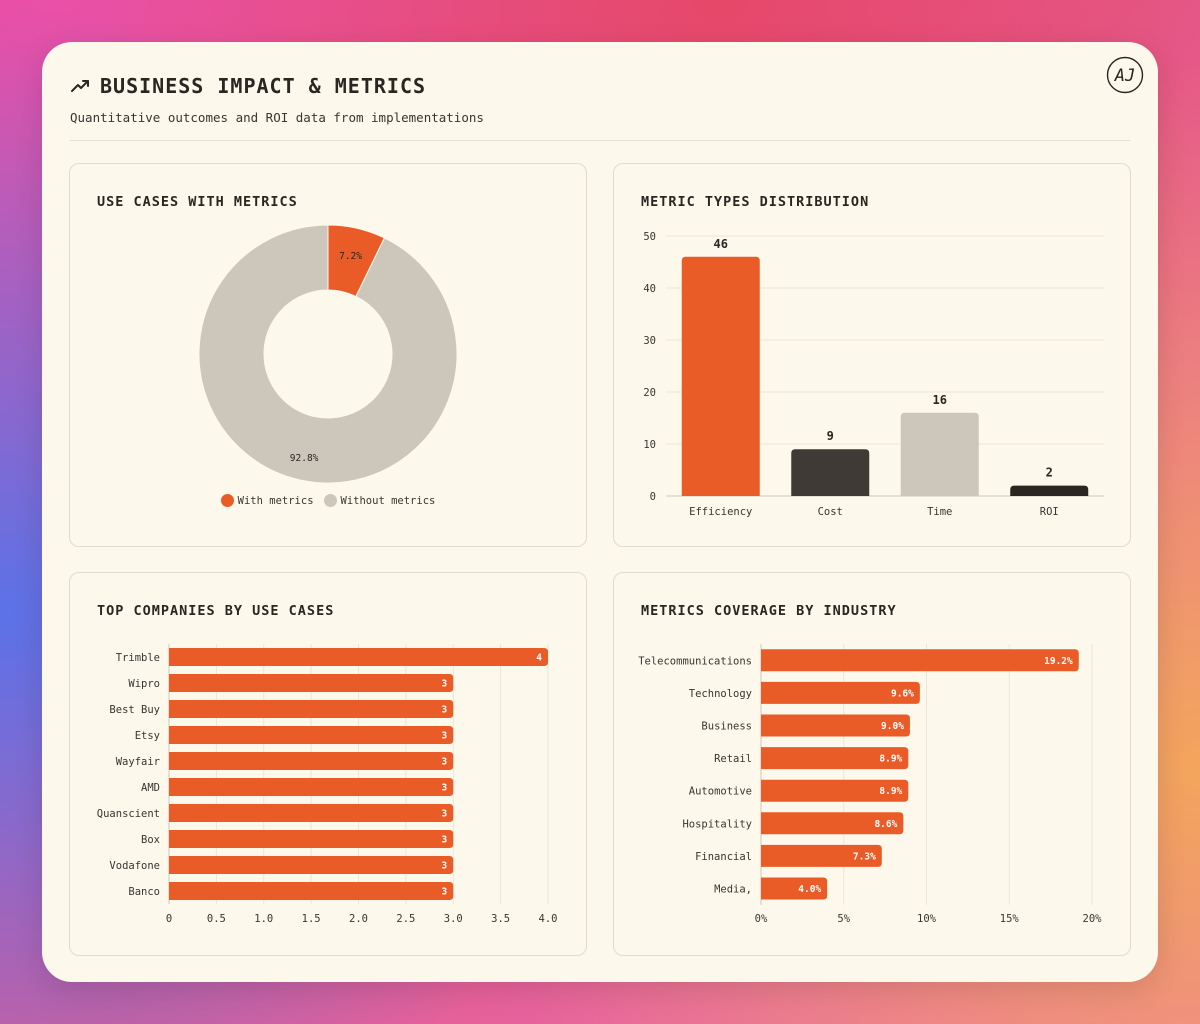  Describe the element at coordinates (311, 709) in the screenshot. I see `company-bar-best-buy` at that location.